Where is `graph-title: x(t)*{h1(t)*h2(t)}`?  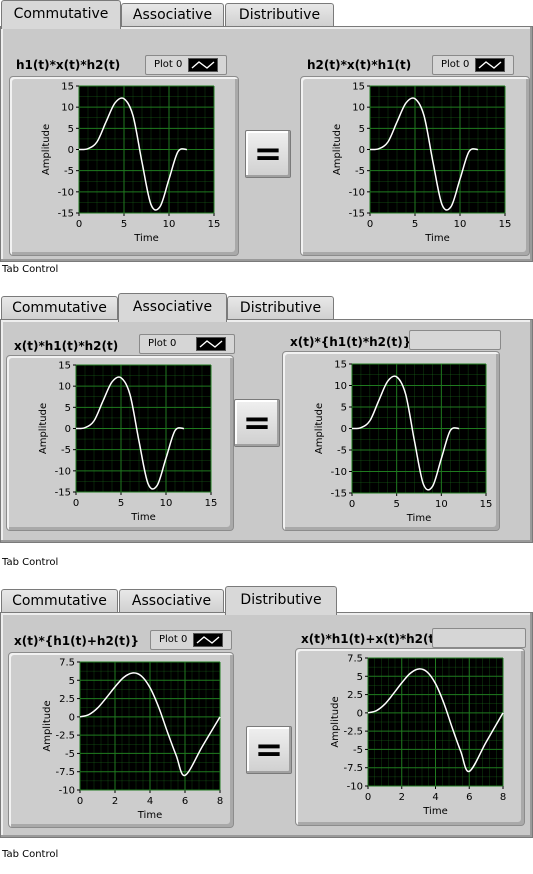 graph-title: x(t)*{h1(t)*h2(t)} is located at coordinates (350, 342).